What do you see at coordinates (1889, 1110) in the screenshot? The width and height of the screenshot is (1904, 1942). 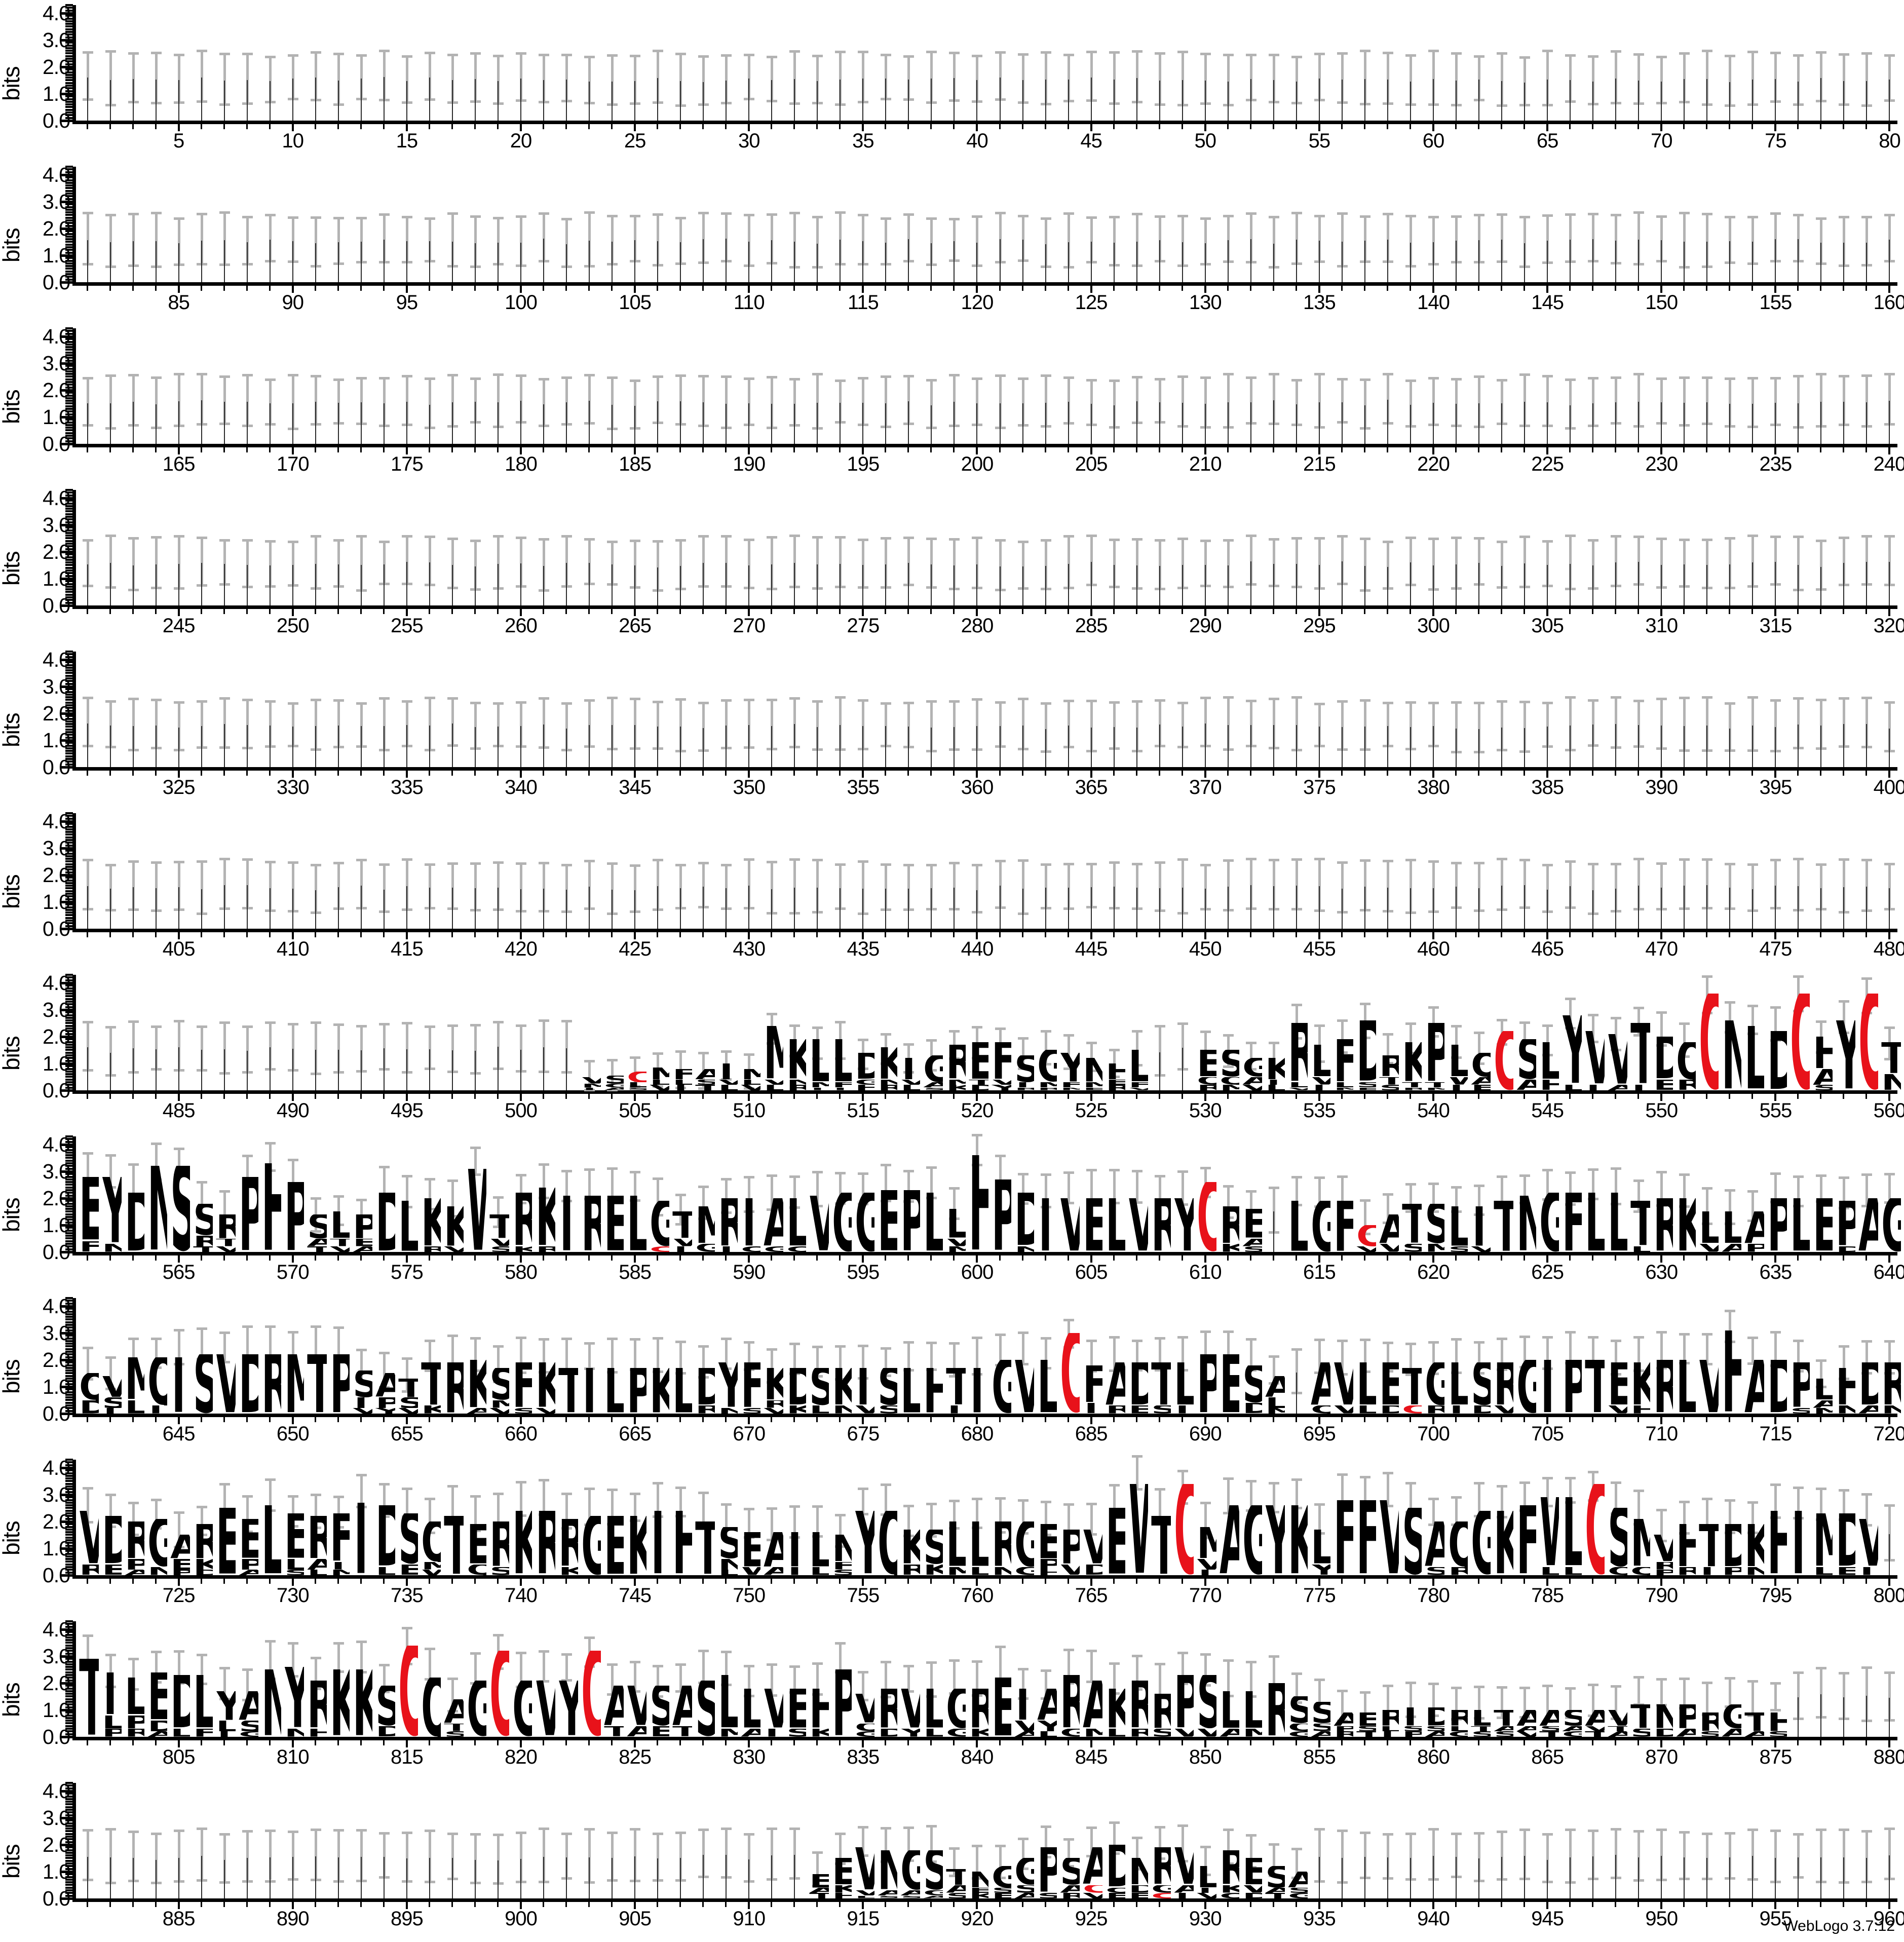 I see `x-tick-label: 560` at bounding box center [1889, 1110].